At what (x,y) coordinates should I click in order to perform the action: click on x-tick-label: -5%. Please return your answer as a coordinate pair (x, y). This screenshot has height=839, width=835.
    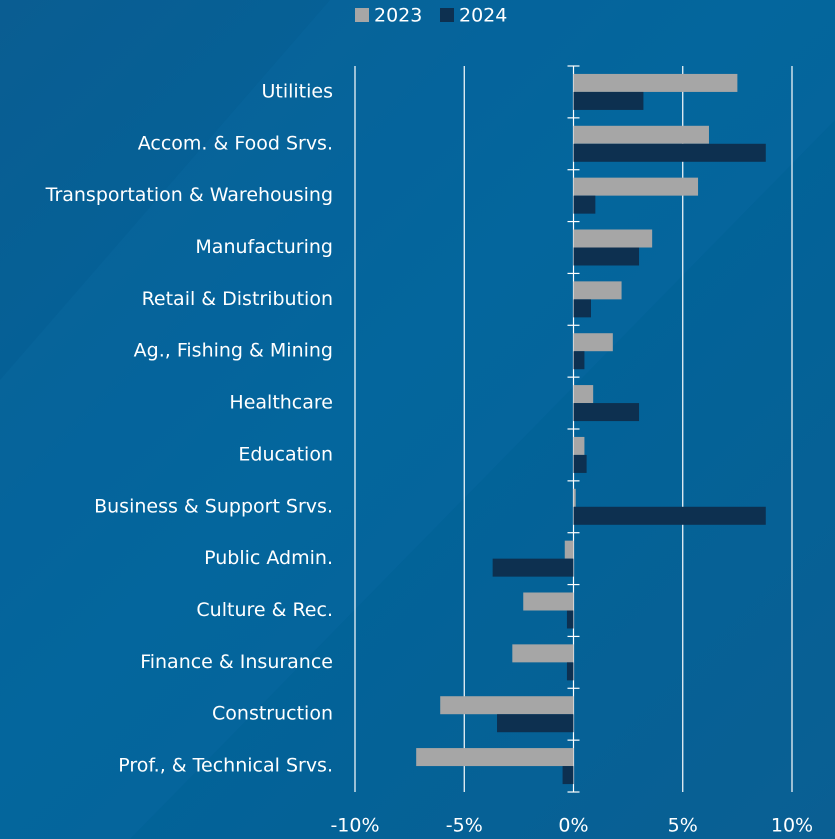
    Looking at the image, I should click on (464, 826).